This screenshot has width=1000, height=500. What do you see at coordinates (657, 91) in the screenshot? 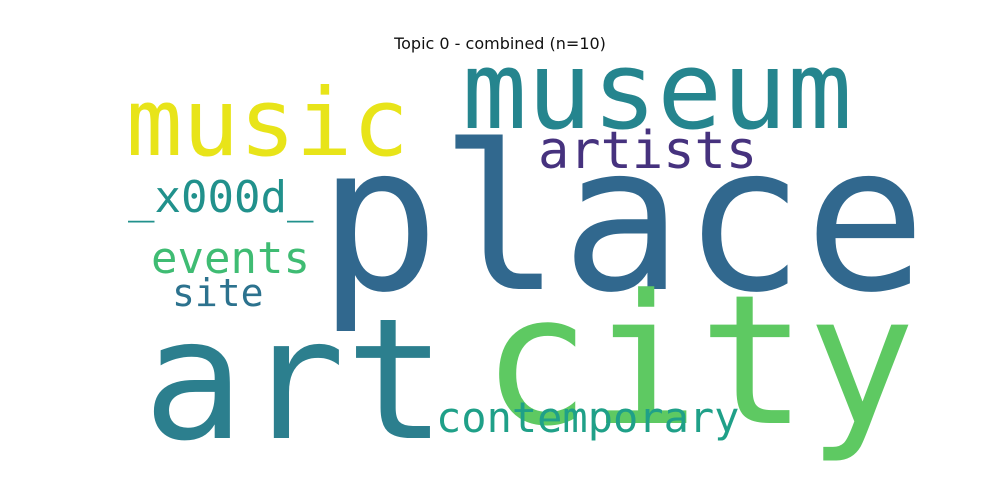
I see `word-museum: museum` at bounding box center [657, 91].